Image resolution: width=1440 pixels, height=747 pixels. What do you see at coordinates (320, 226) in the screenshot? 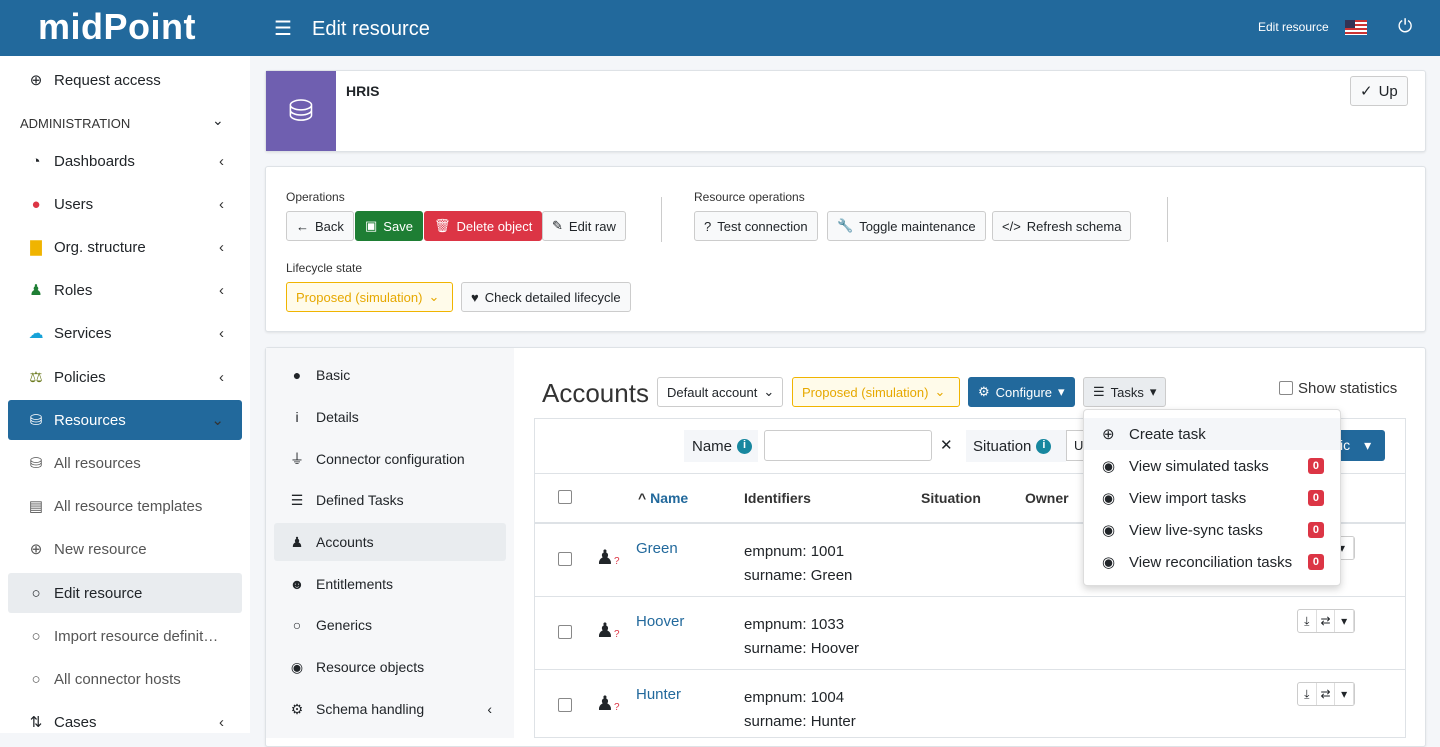
I see `back-button: ← Back` at bounding box center [320, 226].